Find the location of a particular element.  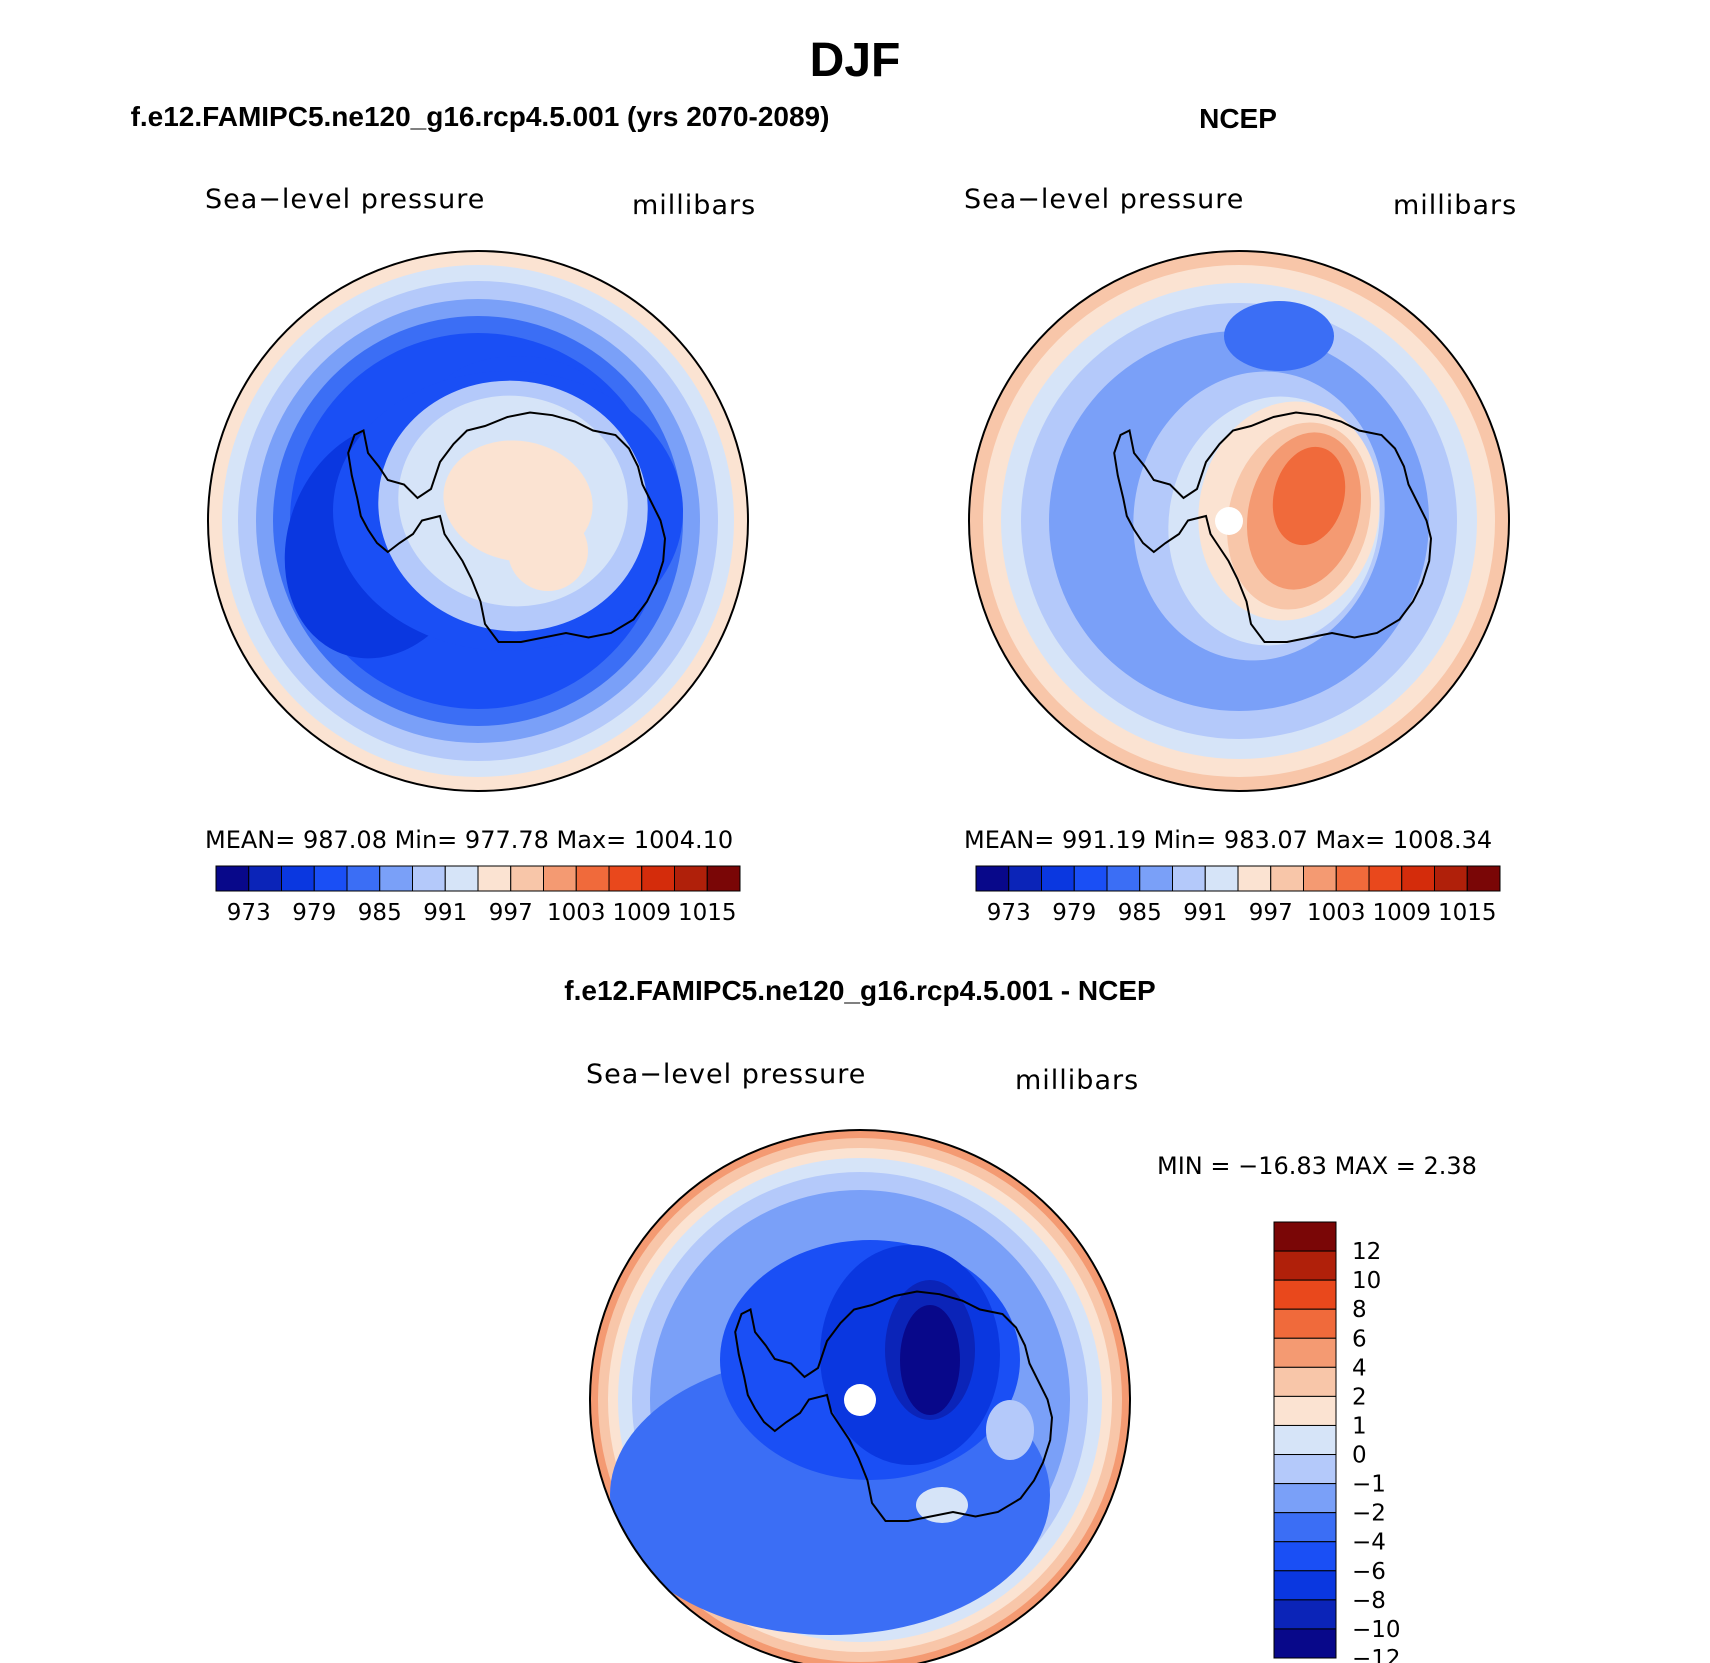

colorbar-tick-label: −2 is located at coordinates (1369, 1514).